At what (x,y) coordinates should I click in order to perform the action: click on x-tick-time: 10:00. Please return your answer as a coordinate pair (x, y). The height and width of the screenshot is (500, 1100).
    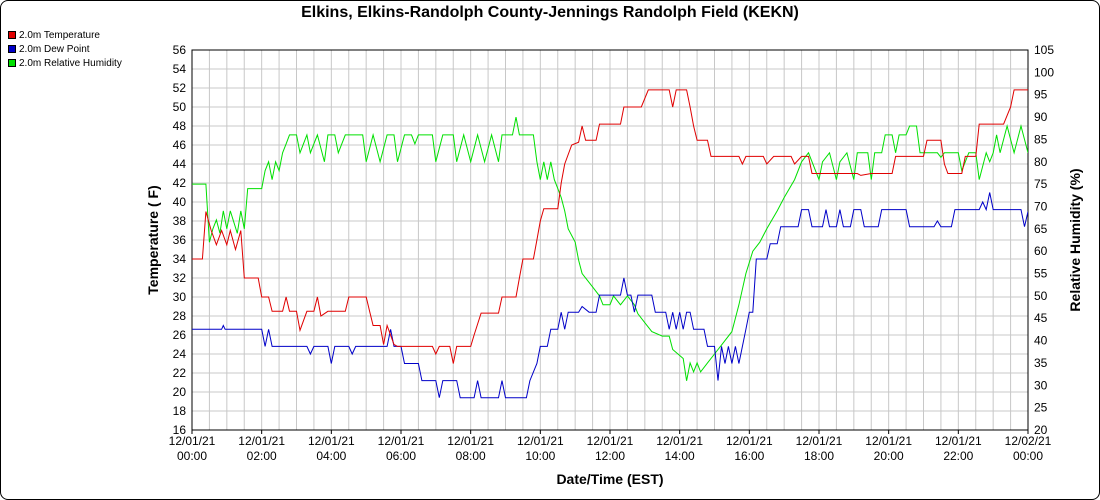
    Looking at the image, I should click on (540, 456).